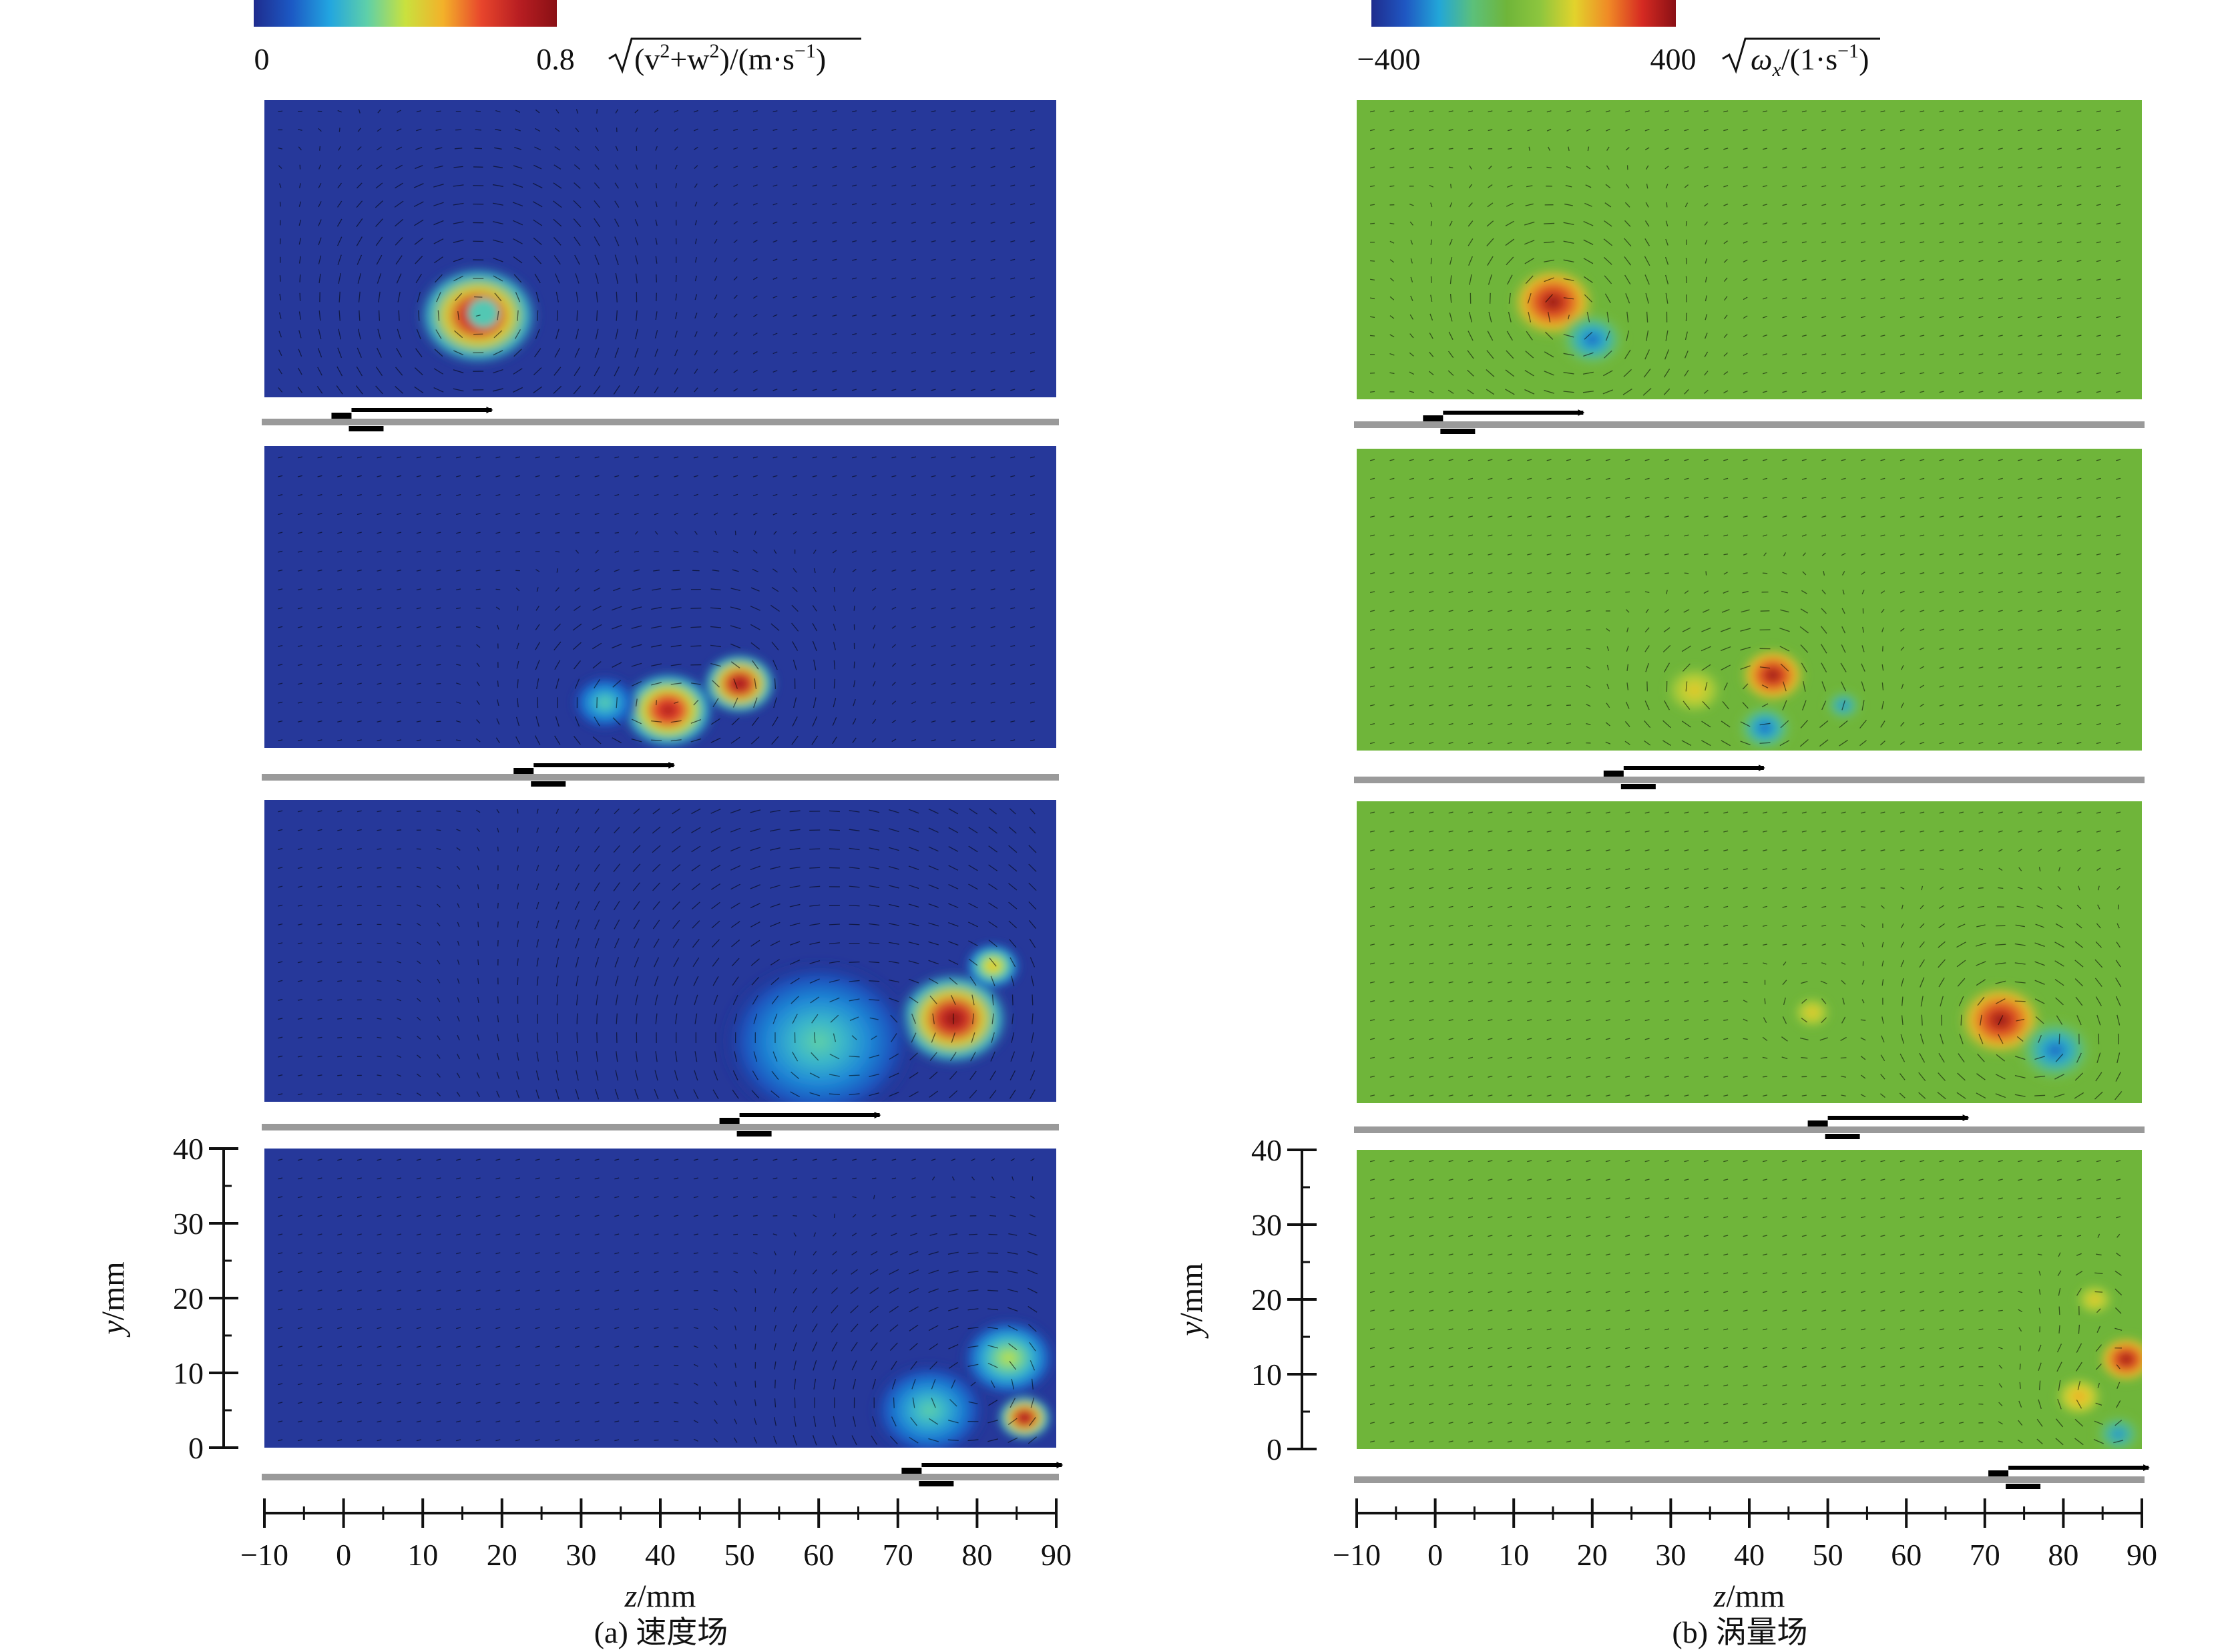  Describe the element at coordinates (739, 1555) in the screenshot. I see `x-tick-label: 50` at that location.